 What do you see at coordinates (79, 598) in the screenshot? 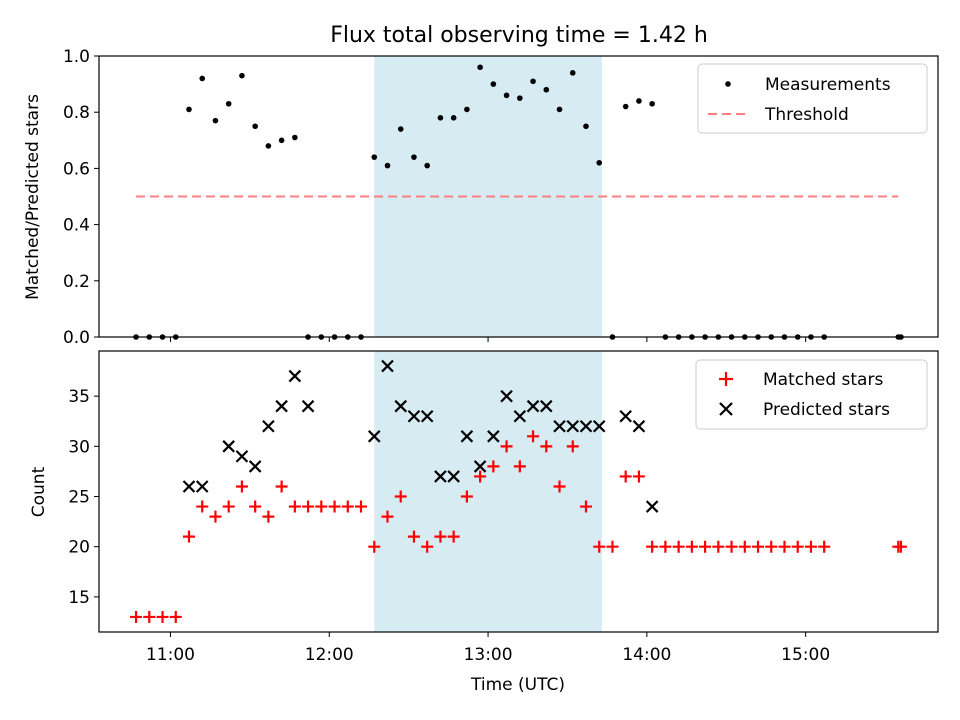
I see `ytick-label: 15` at bounding box center [79, 598].